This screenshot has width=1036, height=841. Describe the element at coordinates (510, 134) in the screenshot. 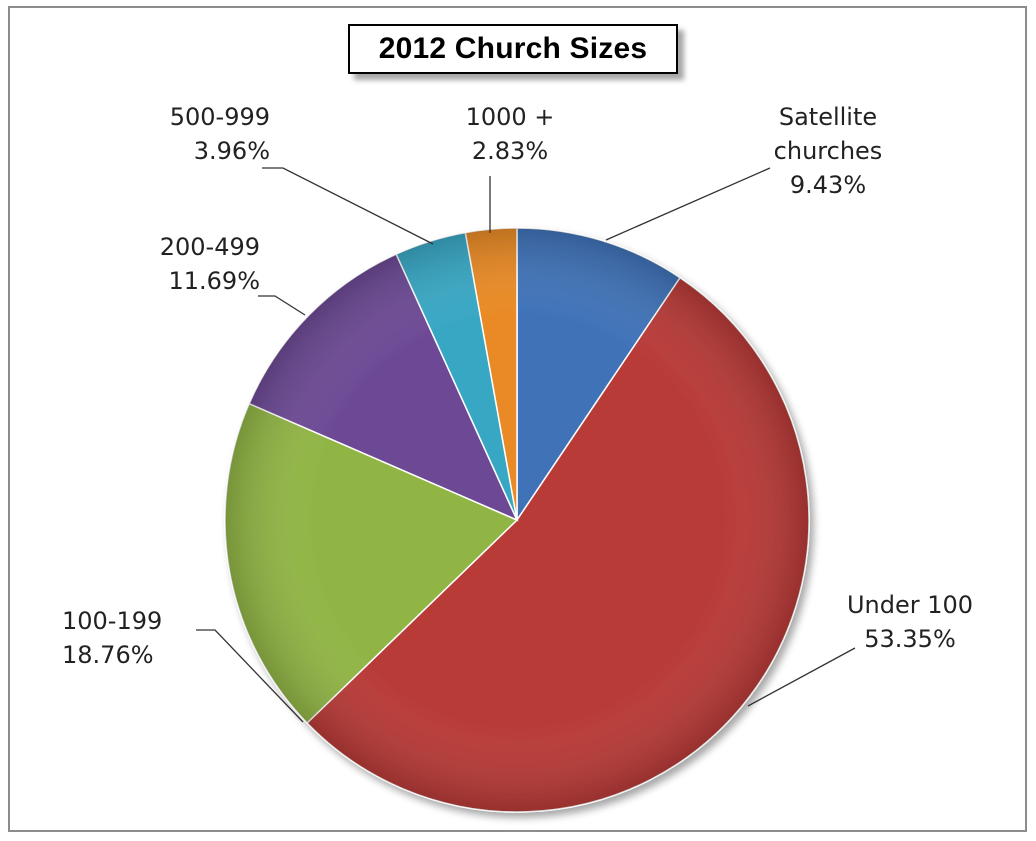

I see `label-1000-plus: 1000 + 2.83%` at that location.